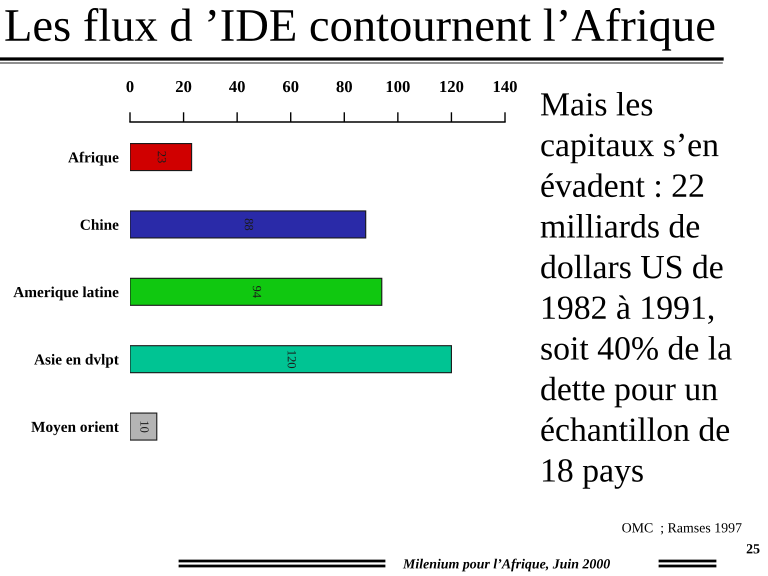 The width and height of the screenshot is (768, 576). Describe the element at coordinates (290, 86) in the screenshot. I see `x-tick-label: 60` at that location.